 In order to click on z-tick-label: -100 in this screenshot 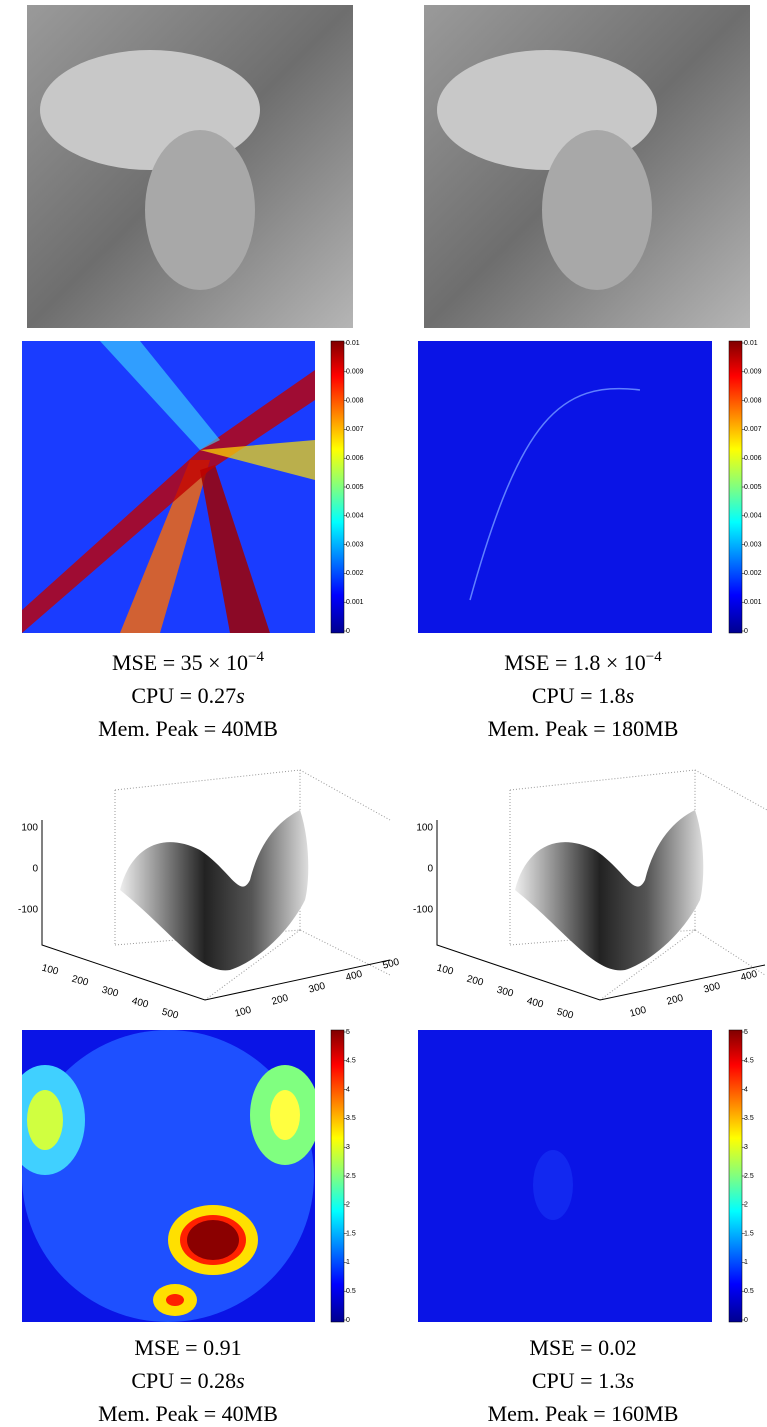, I will do `click(423, 910)`.